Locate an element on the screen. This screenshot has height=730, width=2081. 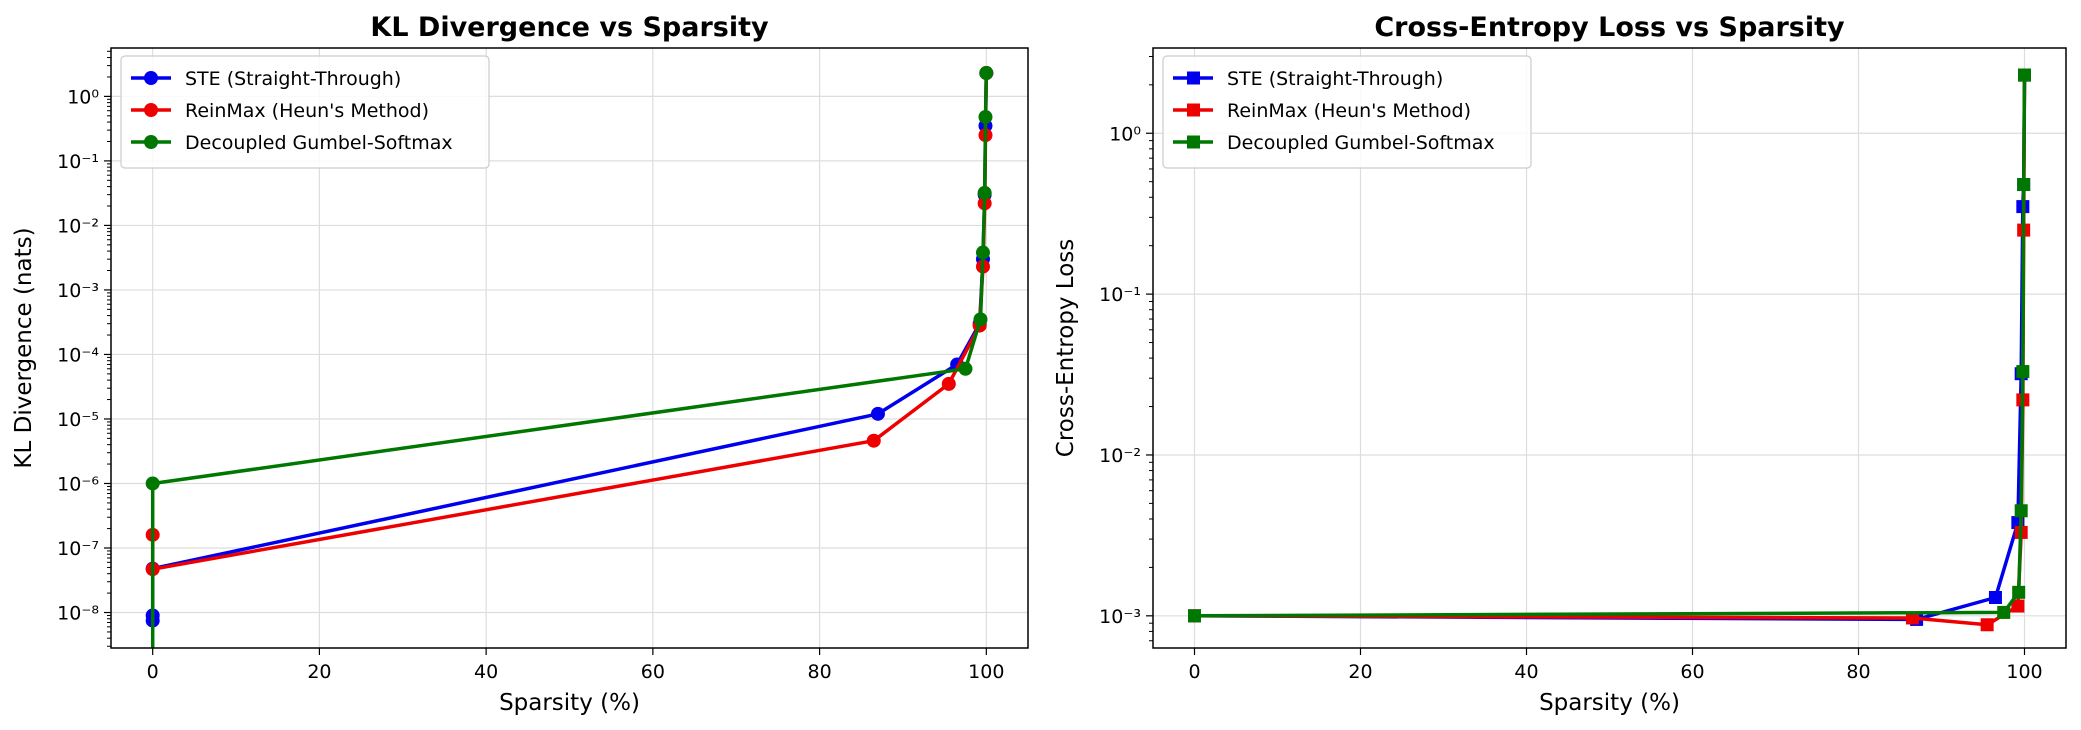
y-tick-label: 10⁻⁷ is located at coordinates (78, 549).